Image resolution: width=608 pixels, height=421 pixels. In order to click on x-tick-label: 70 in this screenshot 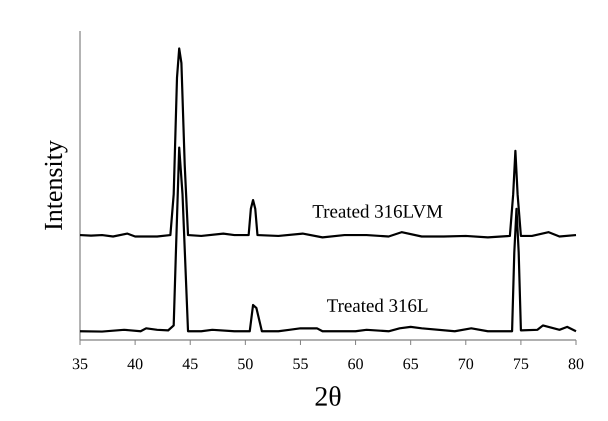, I will do `click(466, 364)`.